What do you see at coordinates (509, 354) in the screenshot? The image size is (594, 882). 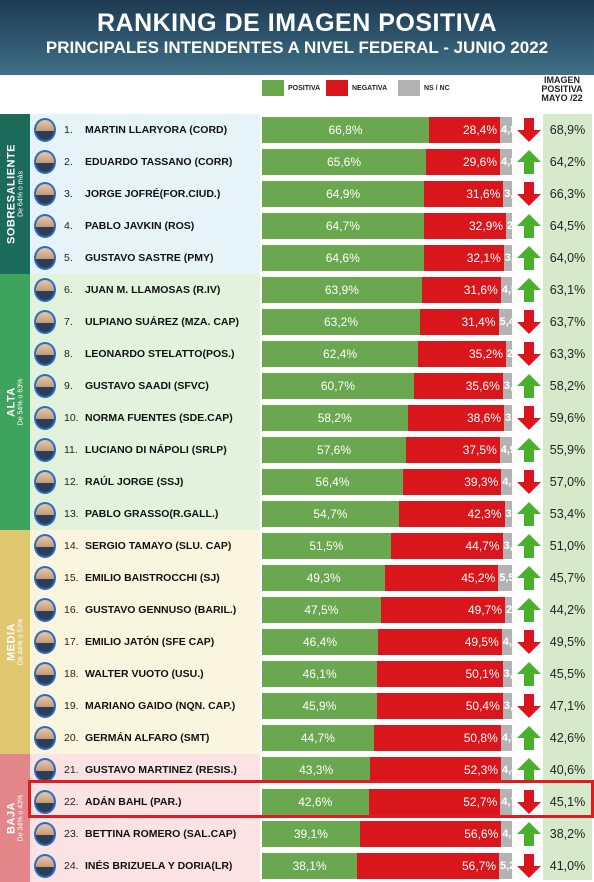 I see `nsnc-segment: 2,4%` at bounding box center [509, 354].